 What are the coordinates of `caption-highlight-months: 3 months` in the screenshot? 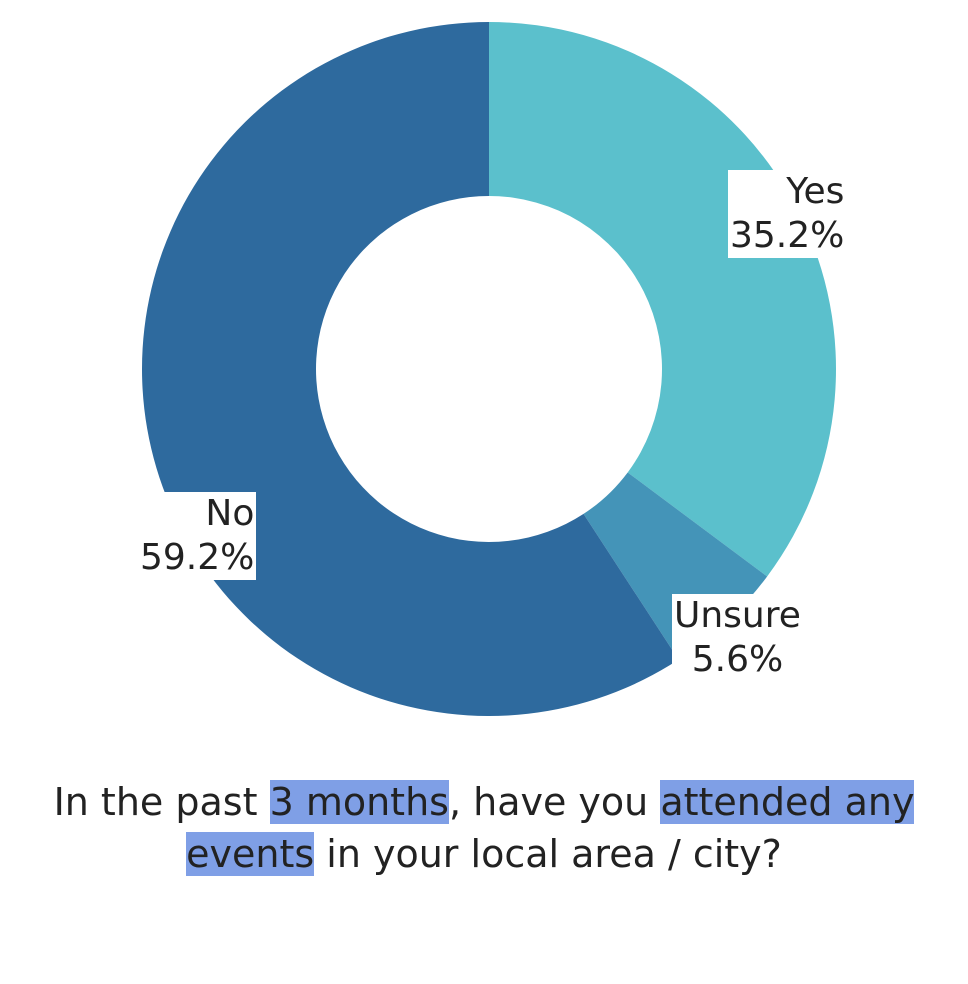 It's located at (359, 802).